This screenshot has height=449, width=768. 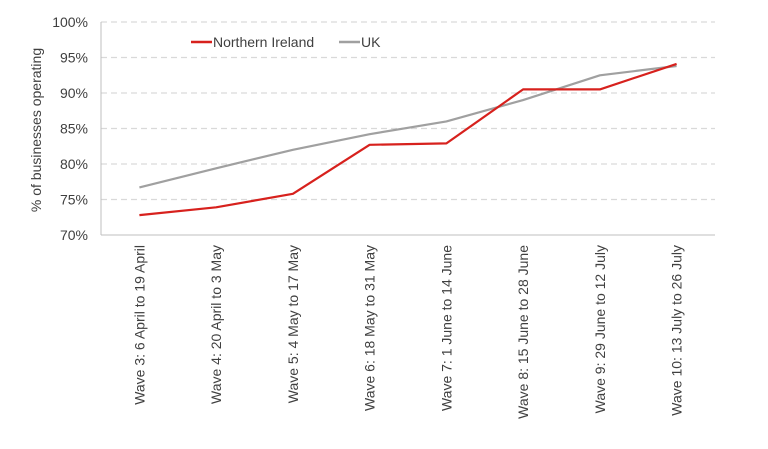 I want to click on y-tick-label: 80%, so click(x=74, y=164).